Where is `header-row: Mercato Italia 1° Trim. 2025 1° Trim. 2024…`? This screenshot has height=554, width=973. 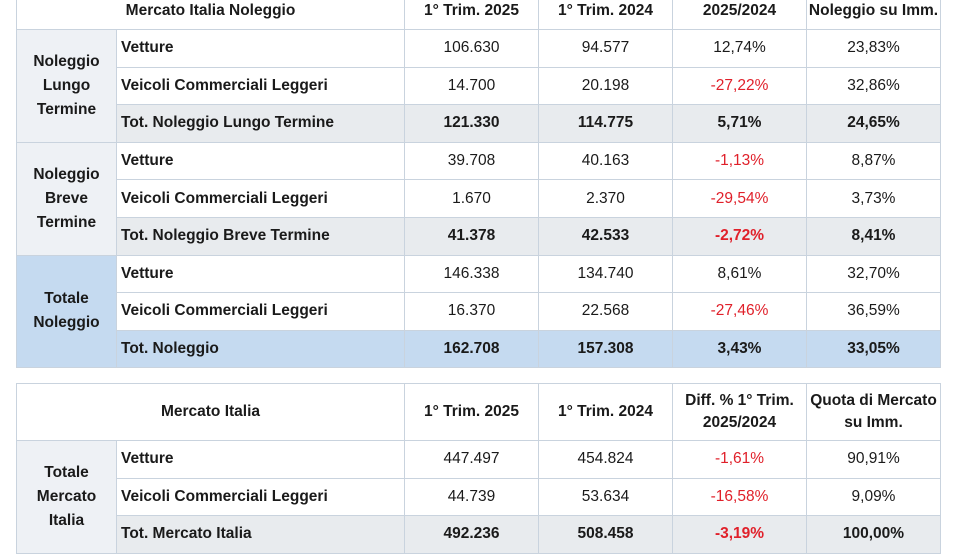 header-row: Mercato Italia 1° Trim. 2025 1° Trim. 2024… is located at coordinates (478, 412).